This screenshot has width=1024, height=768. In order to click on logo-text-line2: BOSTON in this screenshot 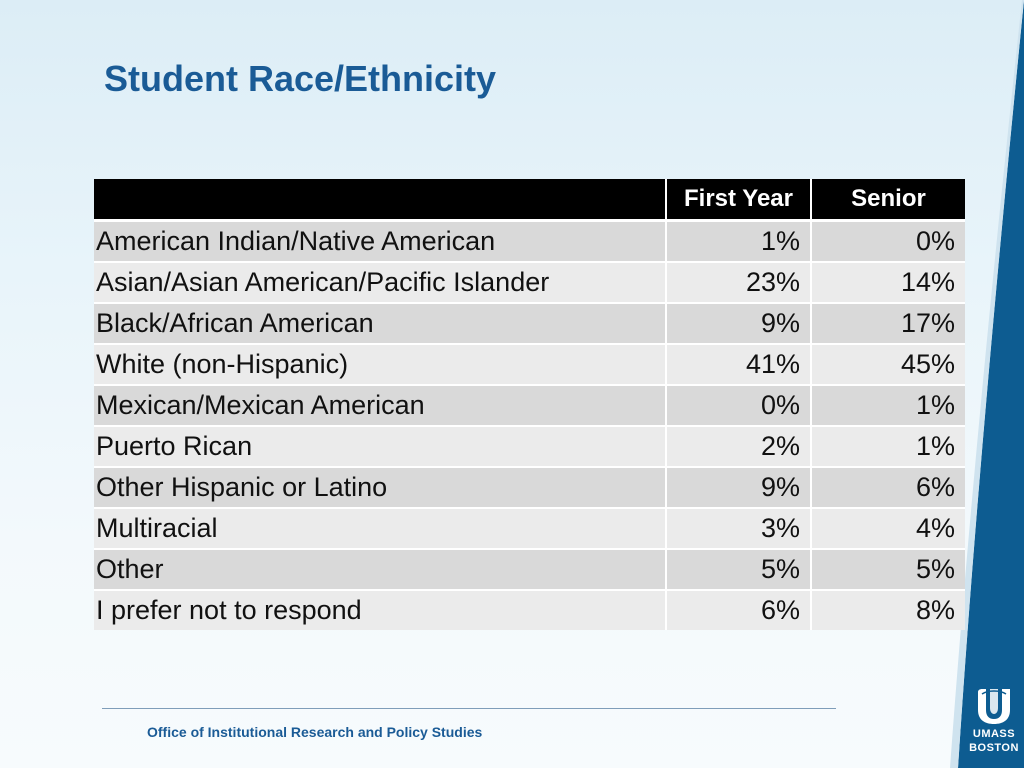, I will do `click(994, 748)`.